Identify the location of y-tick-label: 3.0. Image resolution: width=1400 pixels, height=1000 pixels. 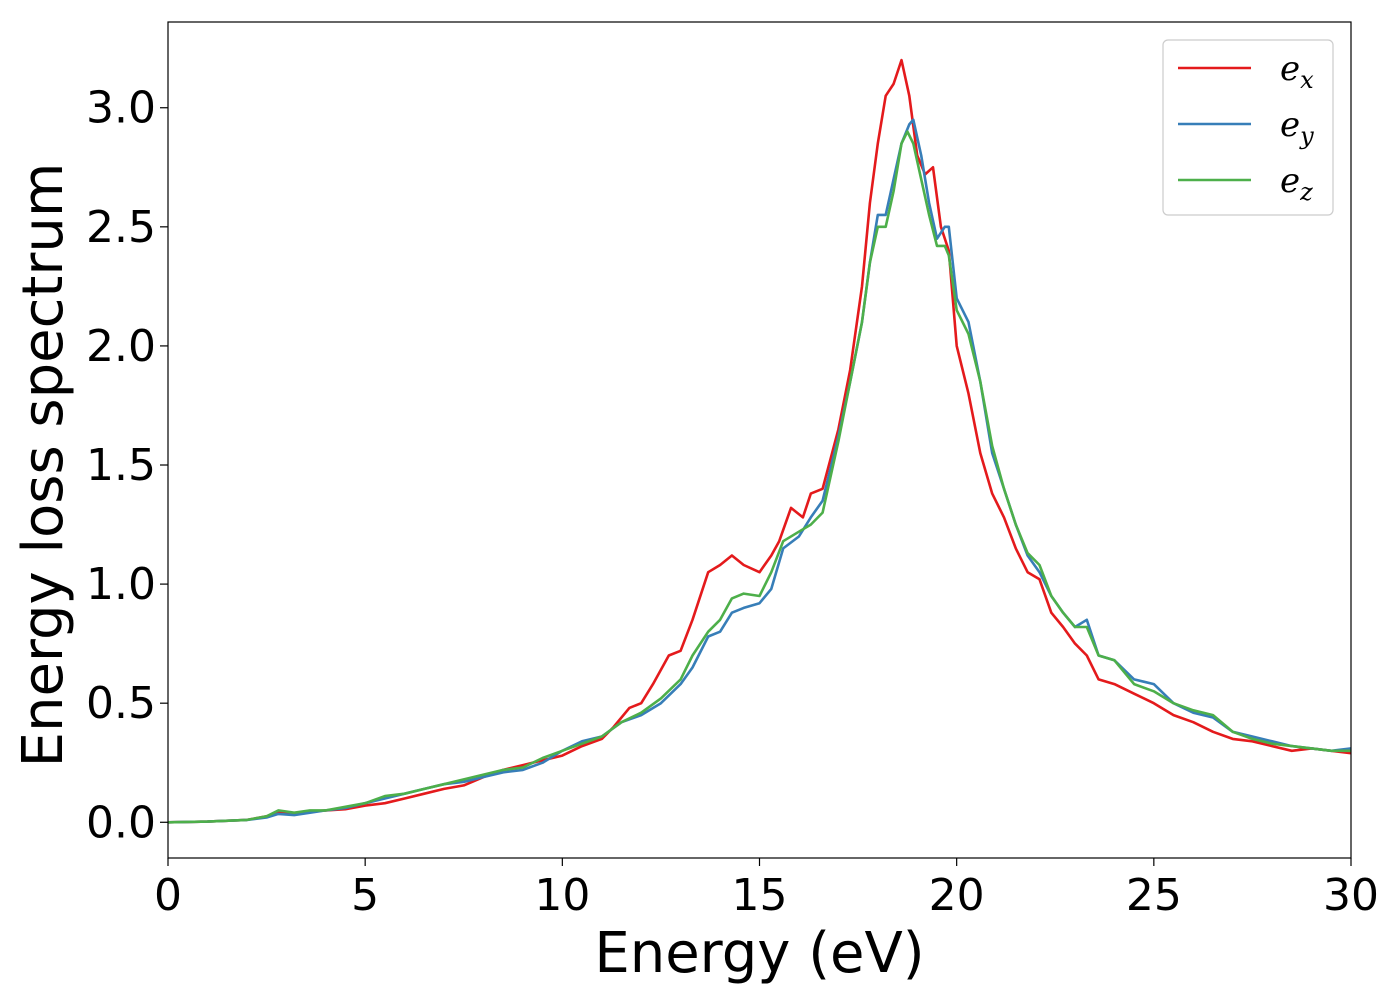
(121, 108).